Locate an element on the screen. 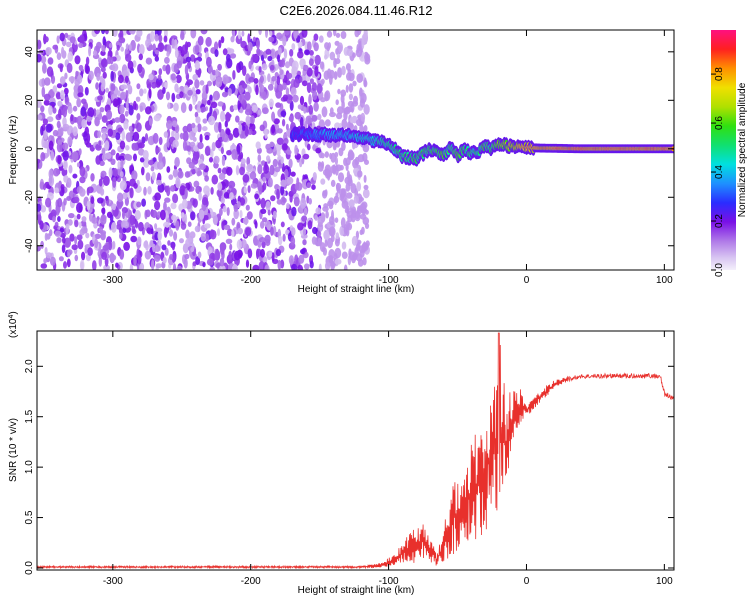  x-tick-label: 100 is located at coordinates (664, 280).